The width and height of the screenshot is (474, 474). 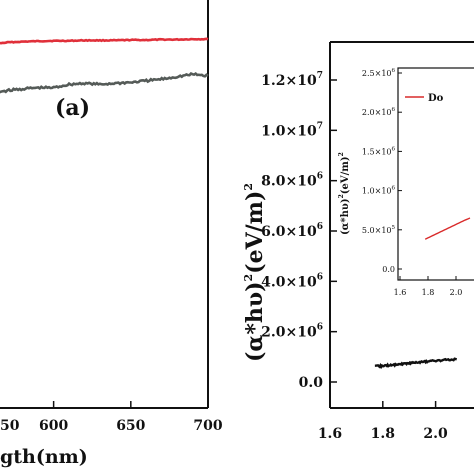 What do you see at coordinates (292, 281) in the screenshot?
I see `panel-b-y-tick-label: 4.0×10⁶` at bounding box center [292, 281].